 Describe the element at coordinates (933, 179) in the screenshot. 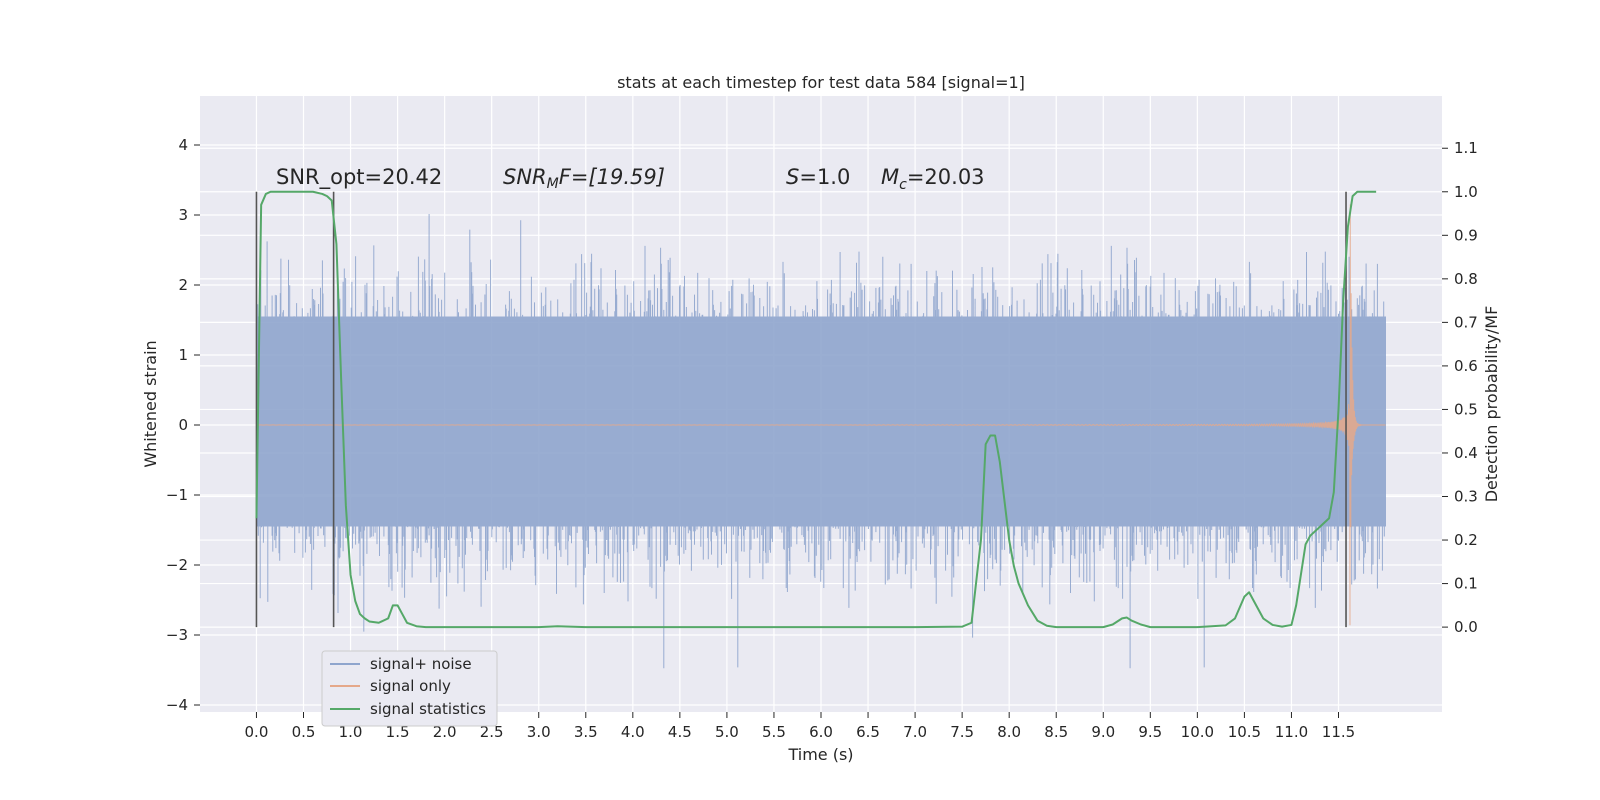

I see `annotation-mc: Mc=20.03` at that location.